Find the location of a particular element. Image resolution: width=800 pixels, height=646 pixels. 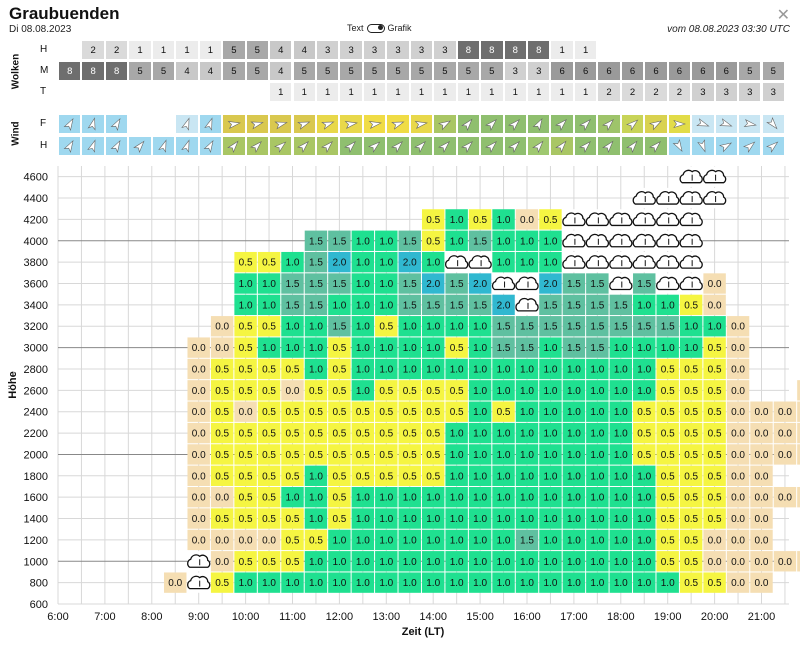

y-axis-title: Höhe is located at coordinates (13, 385).